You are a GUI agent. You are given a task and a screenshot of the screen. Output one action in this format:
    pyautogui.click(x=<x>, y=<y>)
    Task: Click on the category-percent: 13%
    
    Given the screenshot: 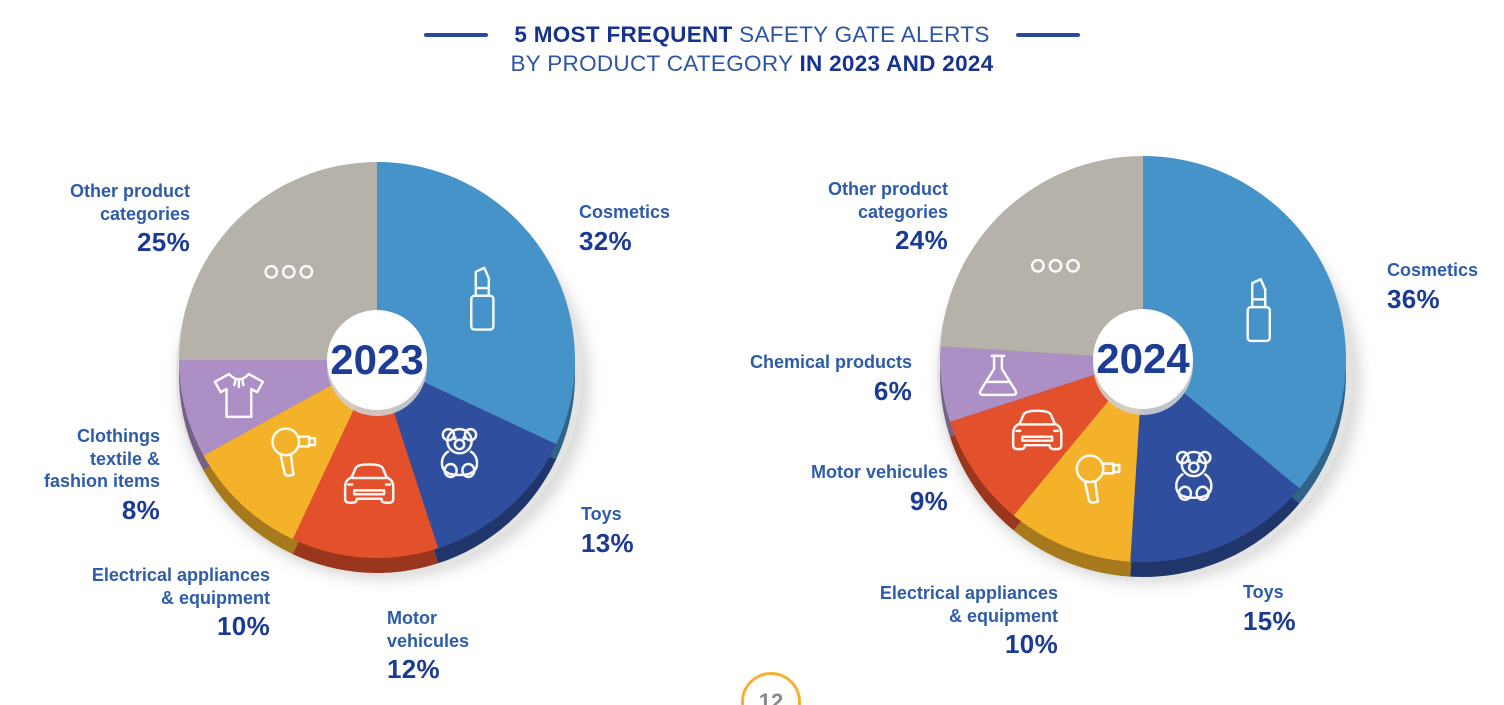 What is the action you would take?
    pyautogui.click(x=607, y=542)
    